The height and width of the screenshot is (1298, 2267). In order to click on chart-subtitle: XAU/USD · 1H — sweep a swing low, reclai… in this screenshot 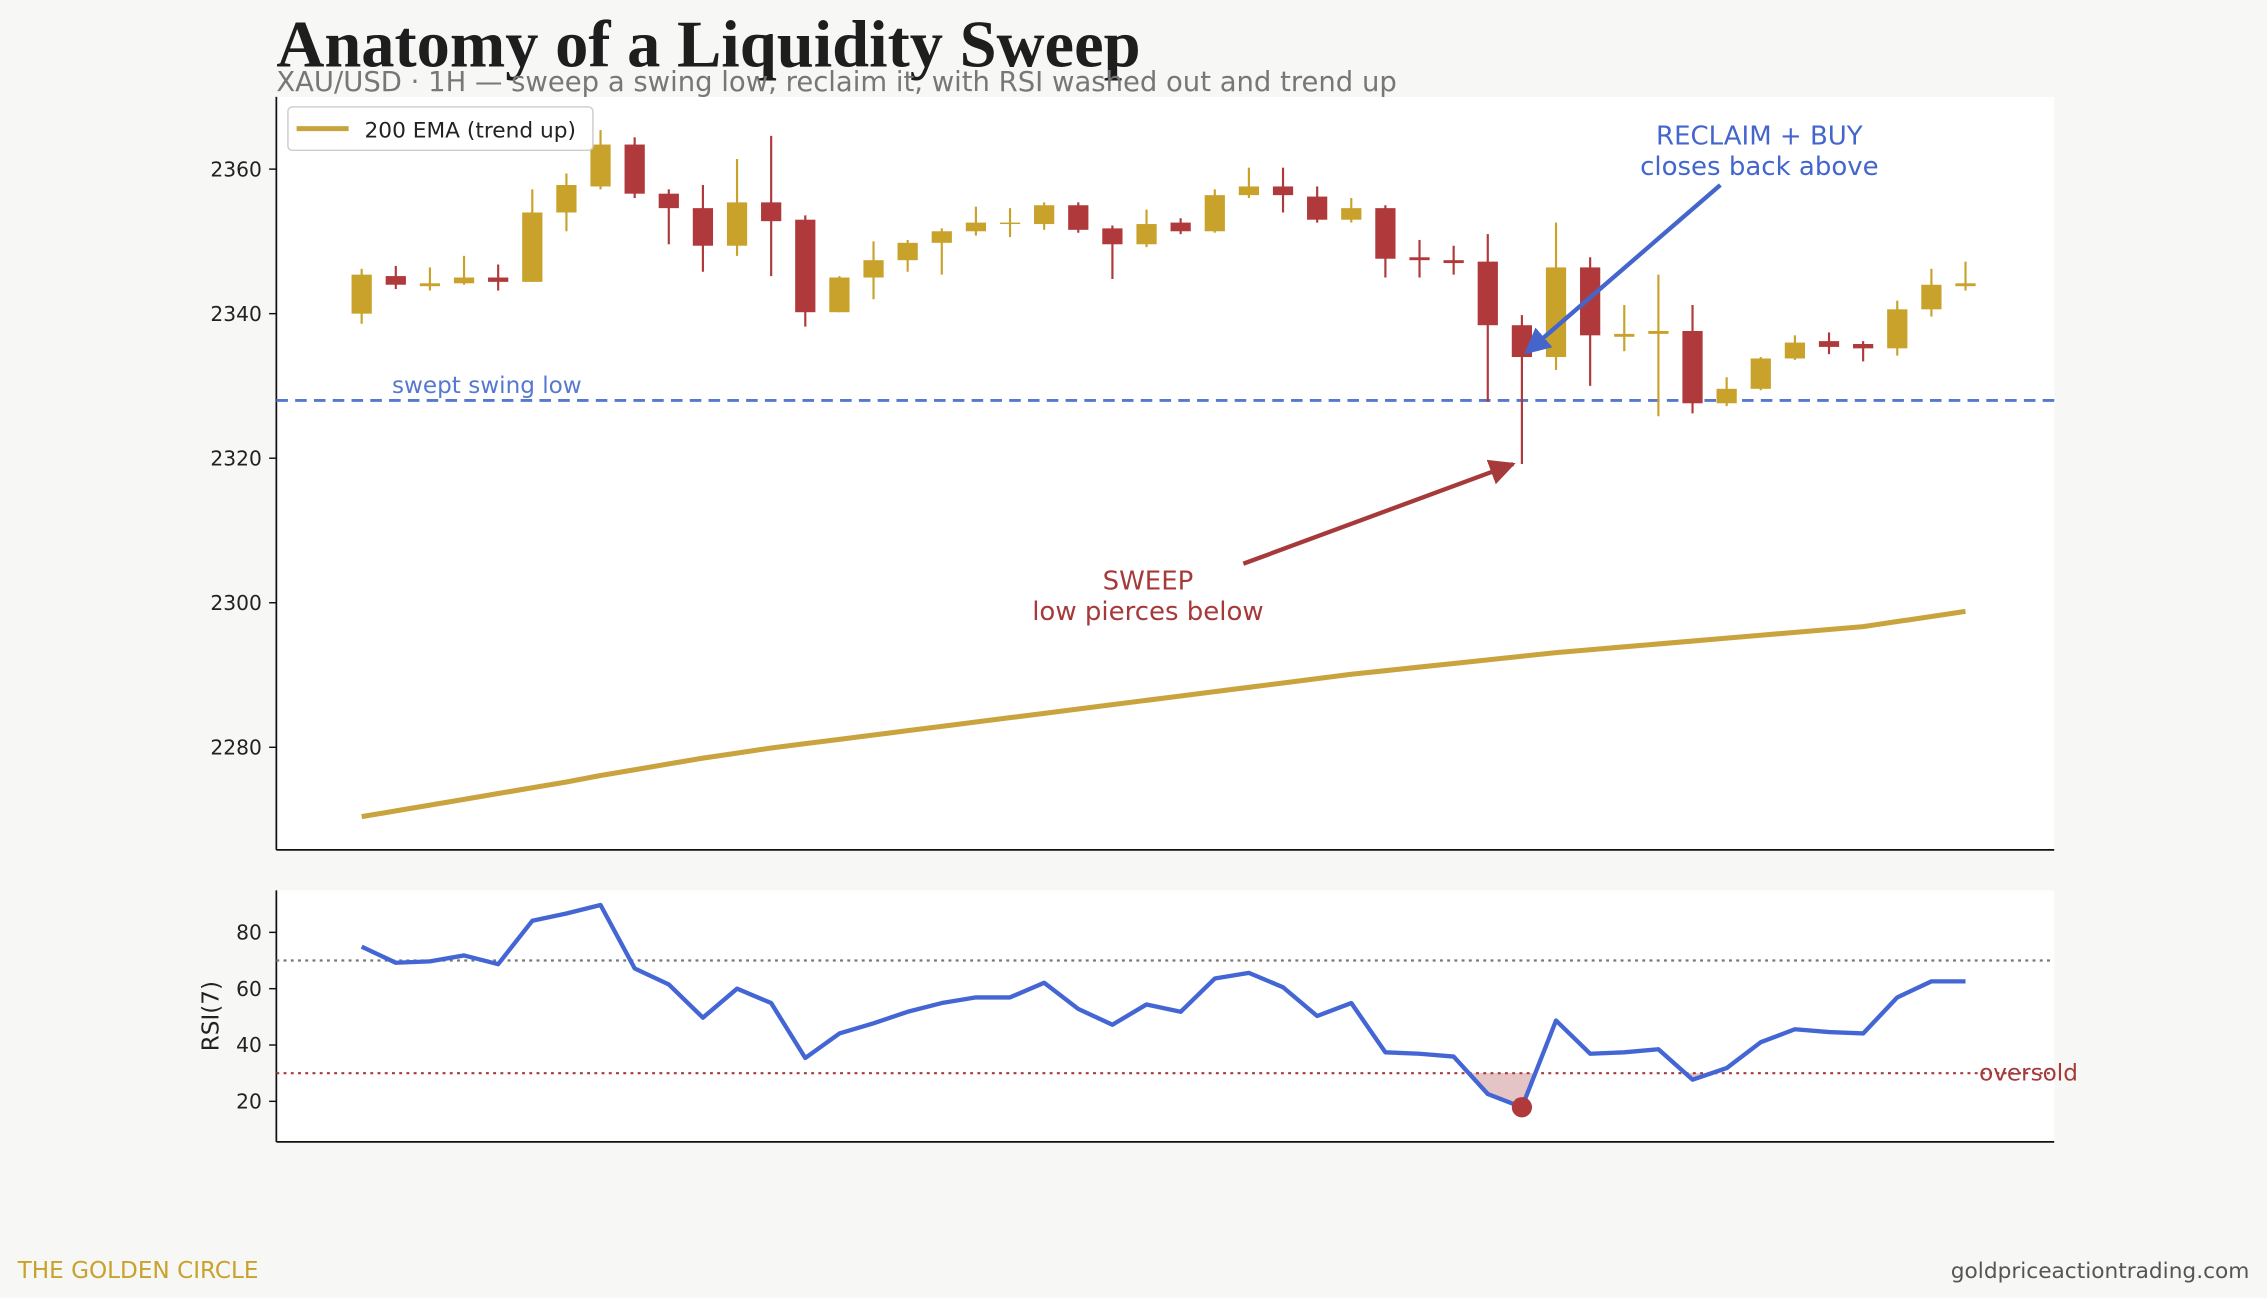, I will do `click(836, 82)`.